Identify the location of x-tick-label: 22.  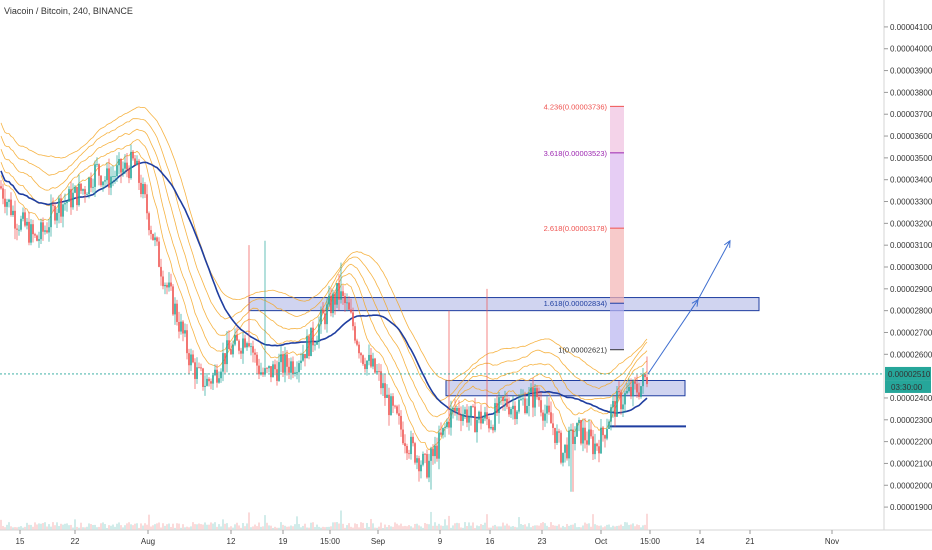
(75, 541).